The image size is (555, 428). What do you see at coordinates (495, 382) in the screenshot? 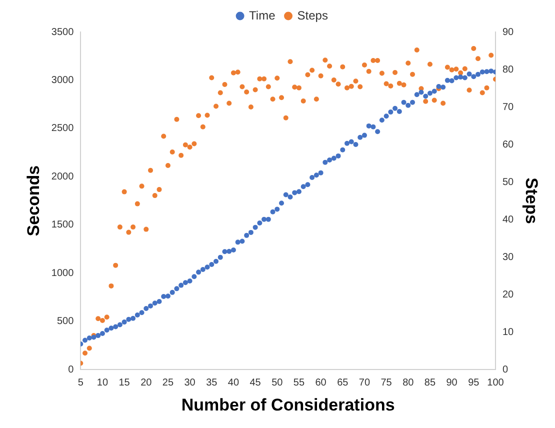
I see `x-tick-label: 100` at bounding box center [495, 382].